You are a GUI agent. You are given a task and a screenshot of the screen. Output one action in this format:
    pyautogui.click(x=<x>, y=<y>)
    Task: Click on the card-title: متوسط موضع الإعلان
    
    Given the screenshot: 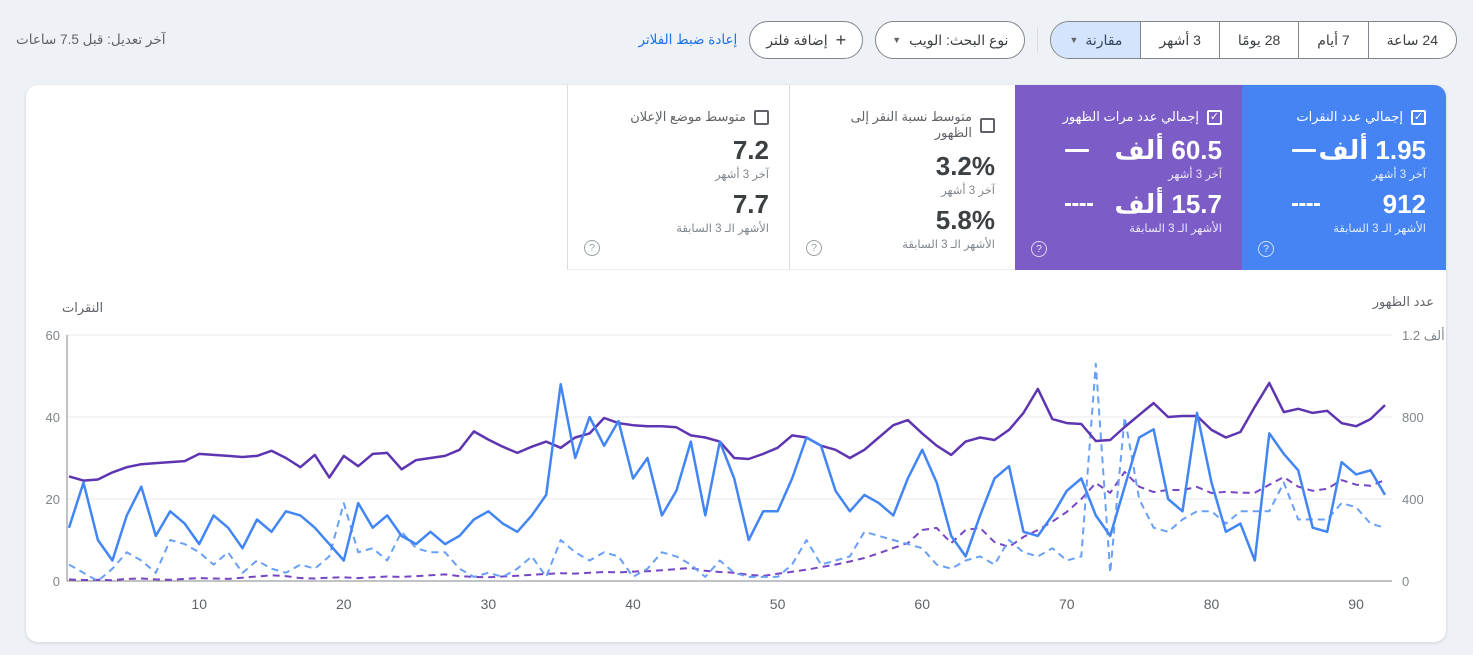 What is the action you would take?
    pyautogui.click(x=688, y=116)
    